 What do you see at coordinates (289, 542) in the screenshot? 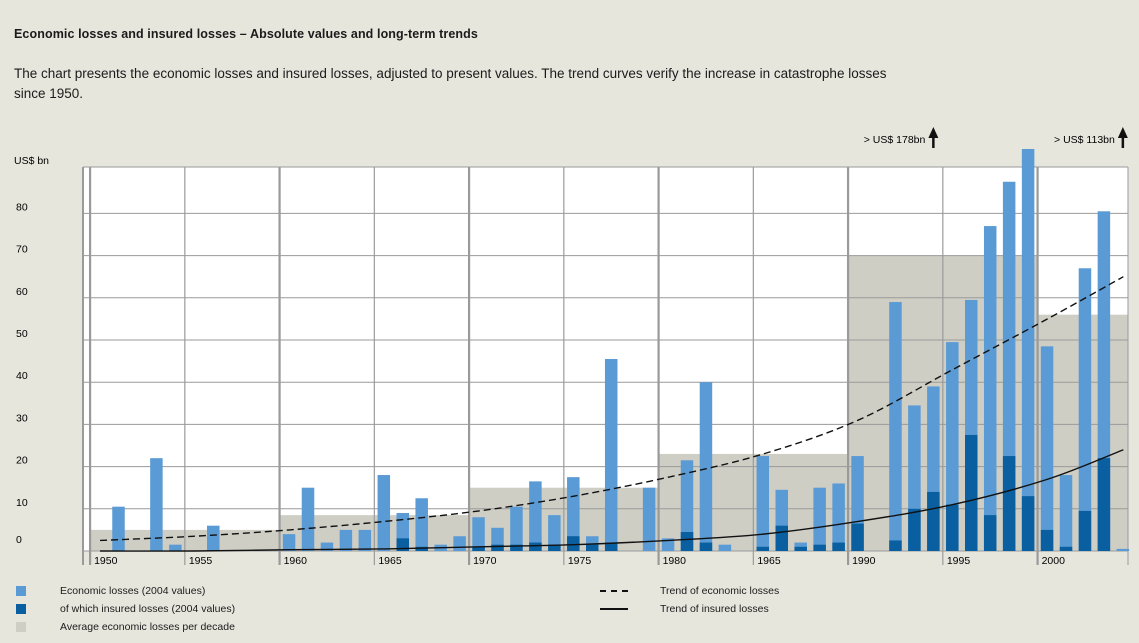
I see `bar-economic-1960` at bounding box center [289, 542].